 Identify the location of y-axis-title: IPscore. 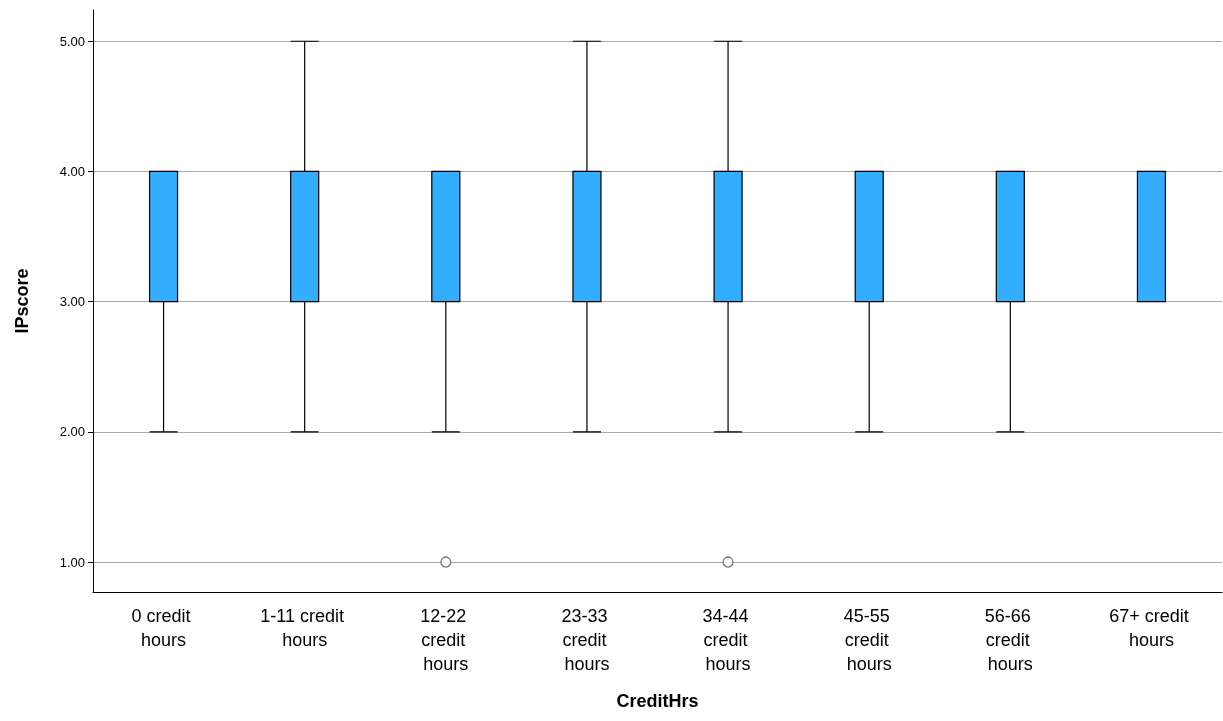
(22, 301).